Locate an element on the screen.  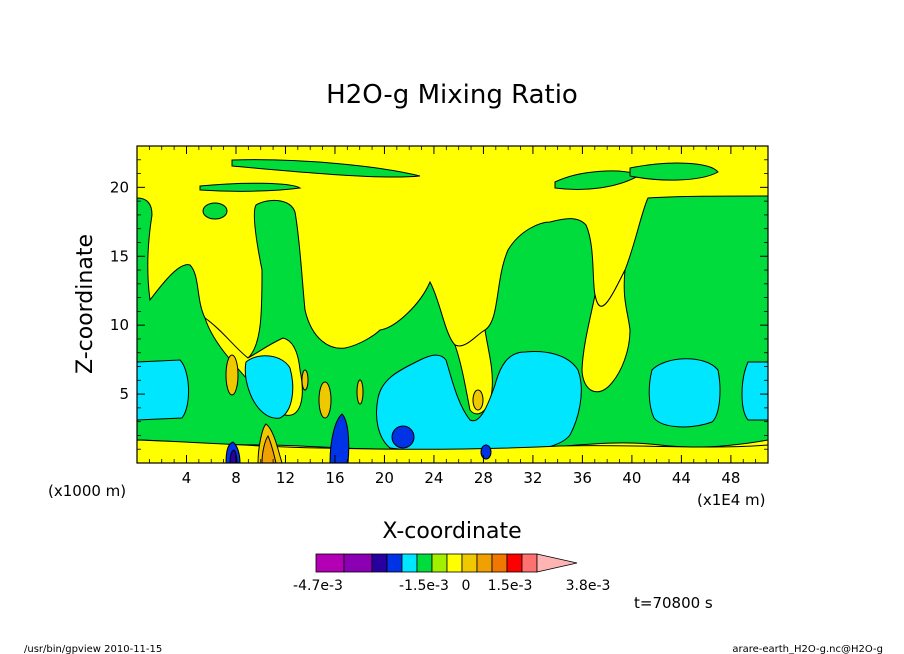
colorbar-label: -1.5e-3 is located at coordinates (424, 586).